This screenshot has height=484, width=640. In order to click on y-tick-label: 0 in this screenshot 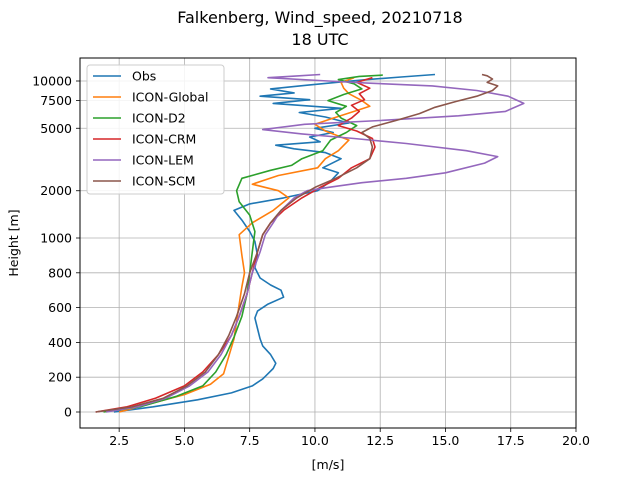, I will do `click(68, 412)`.